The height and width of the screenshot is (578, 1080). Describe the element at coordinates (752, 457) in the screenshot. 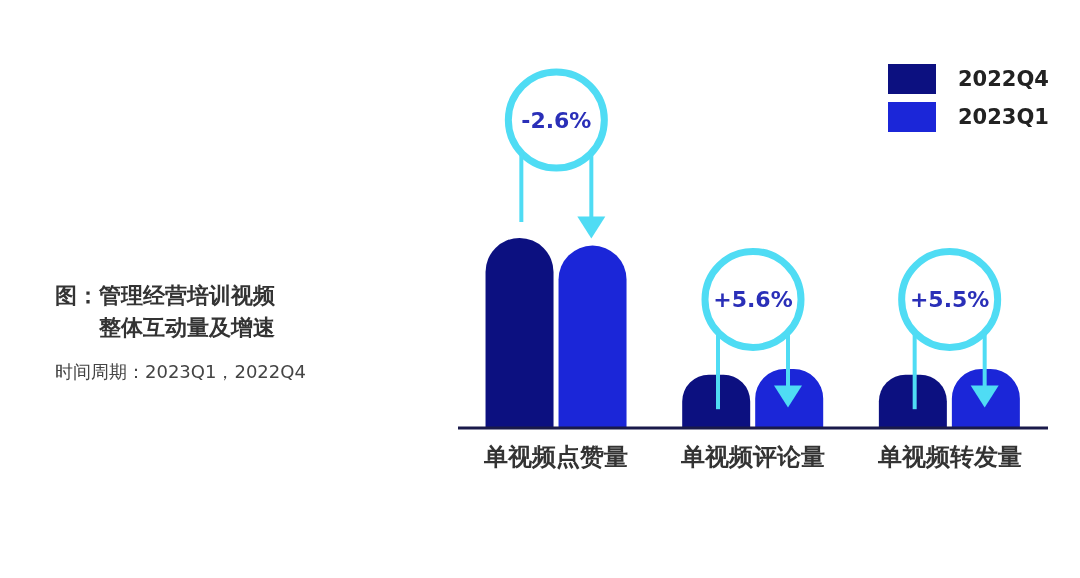

I see `x-tick-label: 单视频评论量` at that location.